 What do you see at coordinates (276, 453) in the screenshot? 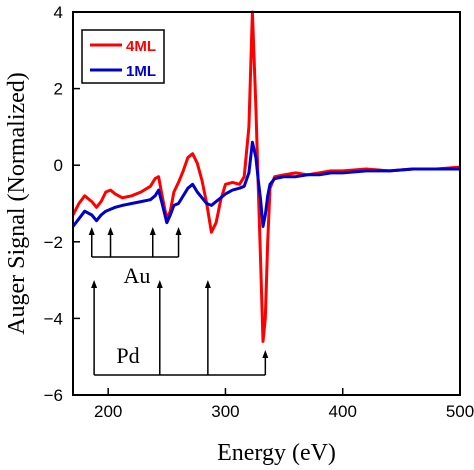
I see `x-axis-title: Energy (eV)` at bounding box center [276, 453].